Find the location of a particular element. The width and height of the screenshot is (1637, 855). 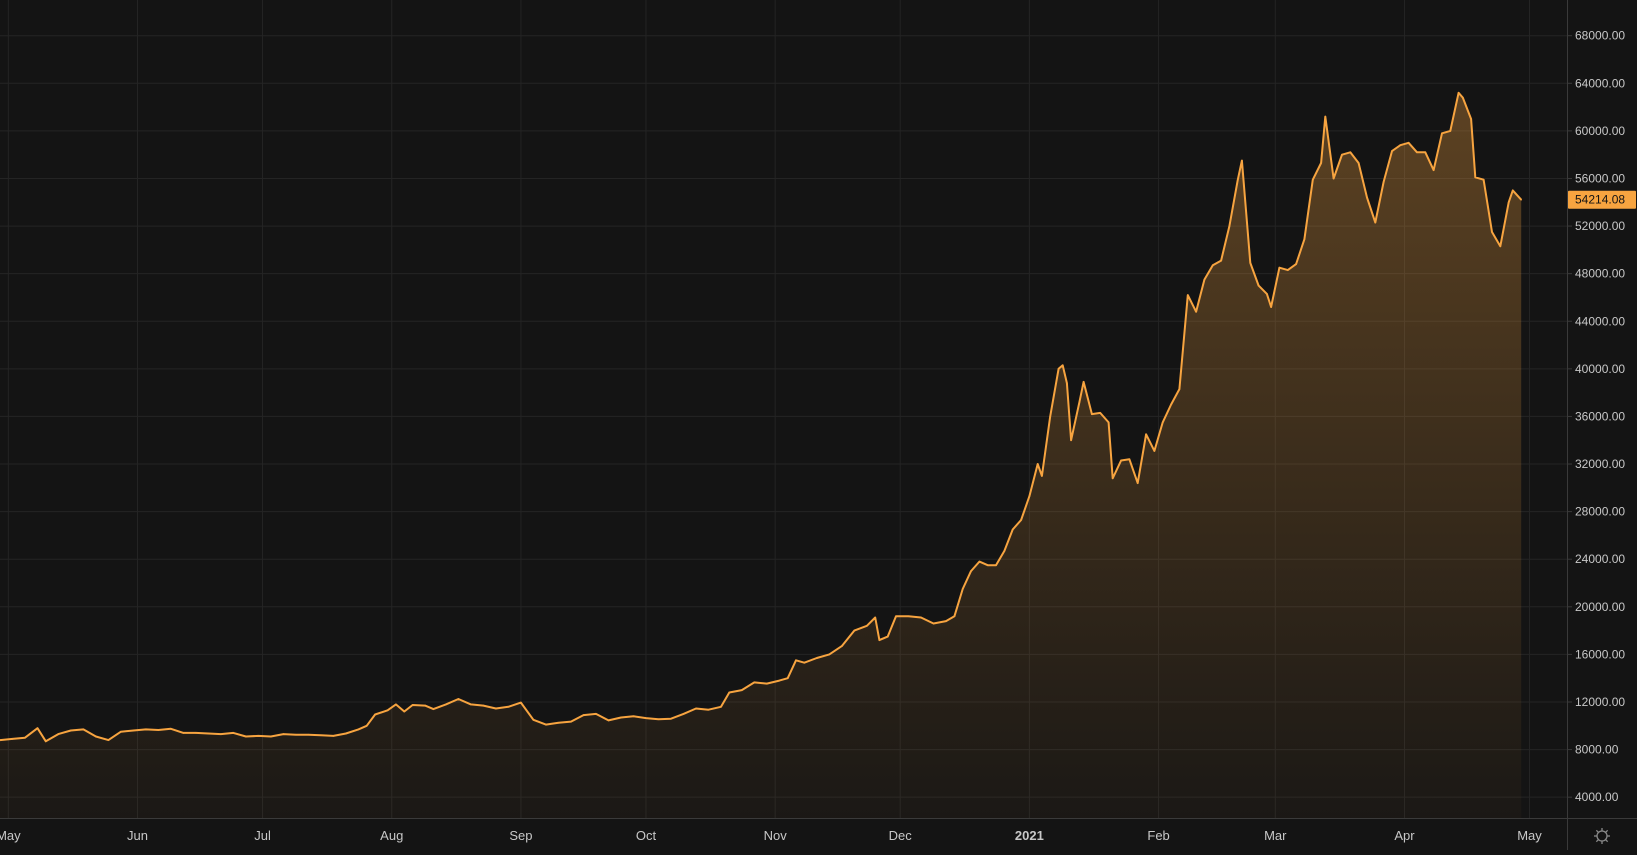

y-tick-label: 16000.00 is located at coordinates (1600, 654).